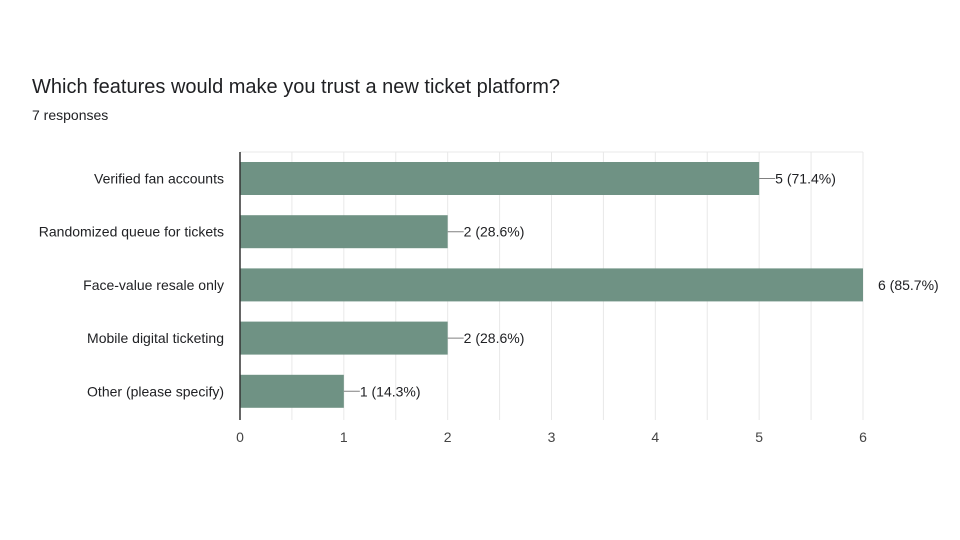 The width and height of the screenshot is (960, 540). I want to click on category-label: Randomized queue for tickets, so click(131, 232).